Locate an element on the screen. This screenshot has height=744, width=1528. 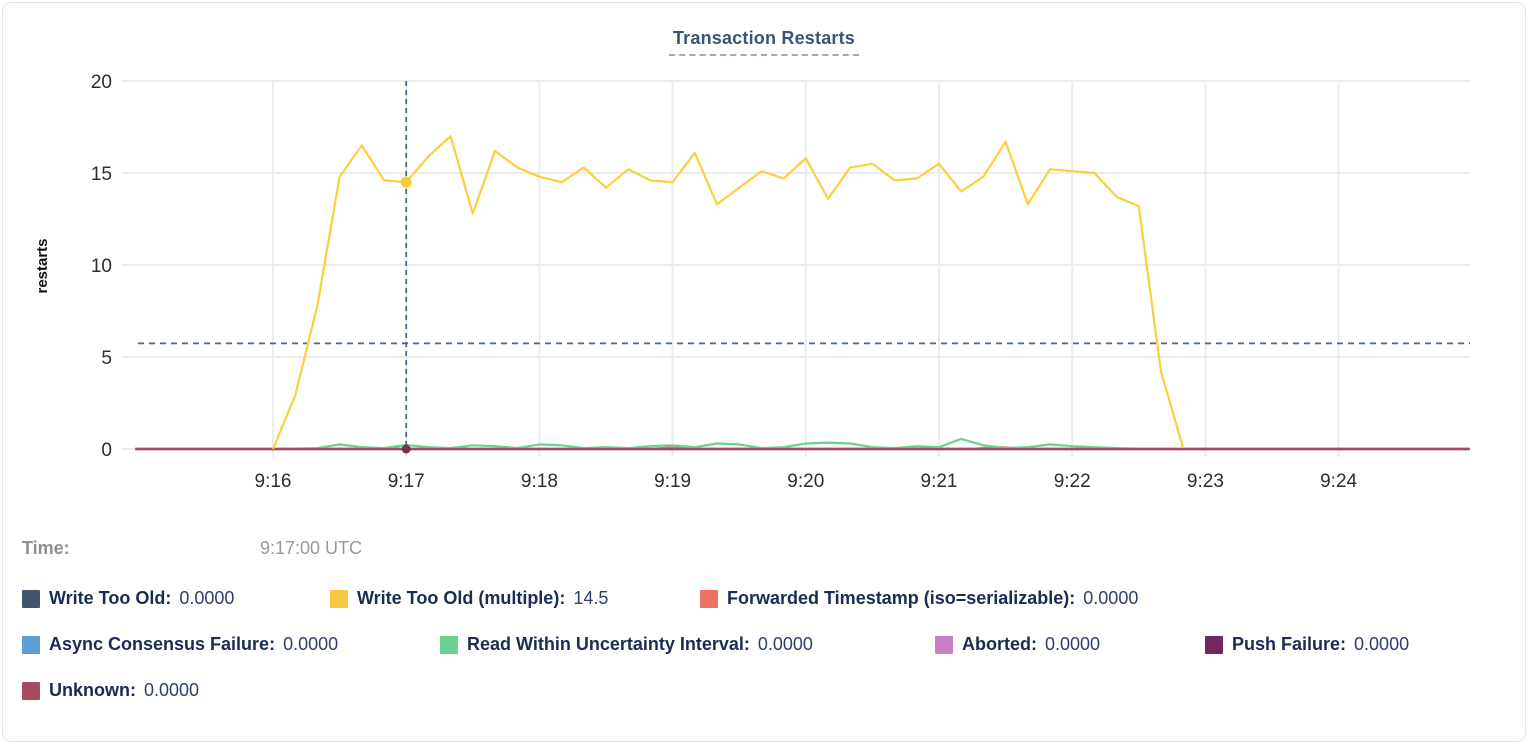
legend-row: Unknown: 0.0000 is located at coordinates (770, 690).